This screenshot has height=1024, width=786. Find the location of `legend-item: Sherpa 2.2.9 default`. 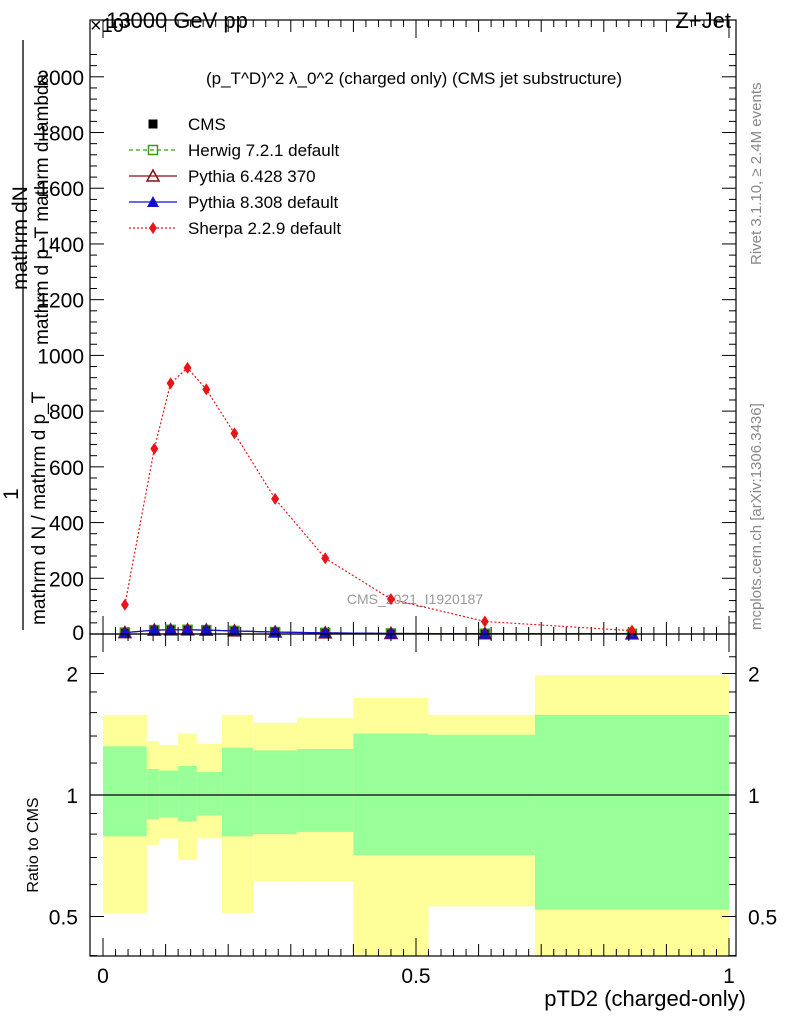

legend-item: Sherpa 2.2.9 default is located at coordinates (235, 228).